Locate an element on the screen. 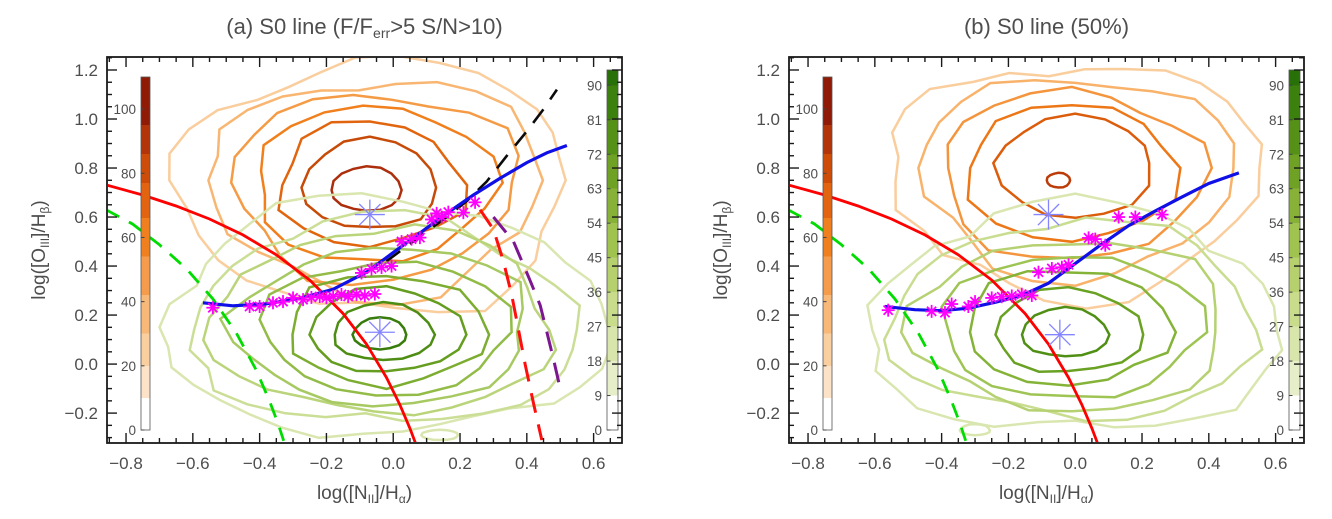 Image resolution: width=1332 pixels, height=519 pixels. right-colorbar-tick-label: 36 is located at coordinates (1276, 292).